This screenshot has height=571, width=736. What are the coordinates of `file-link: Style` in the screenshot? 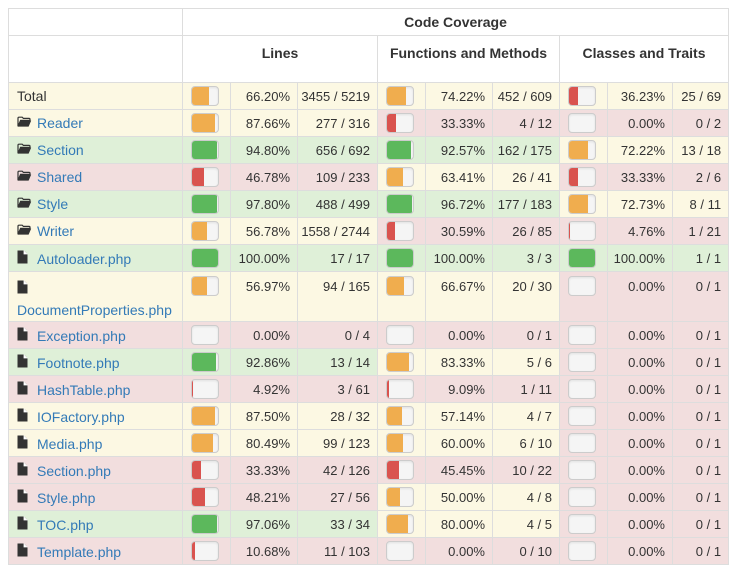 It's located at (53, 204).